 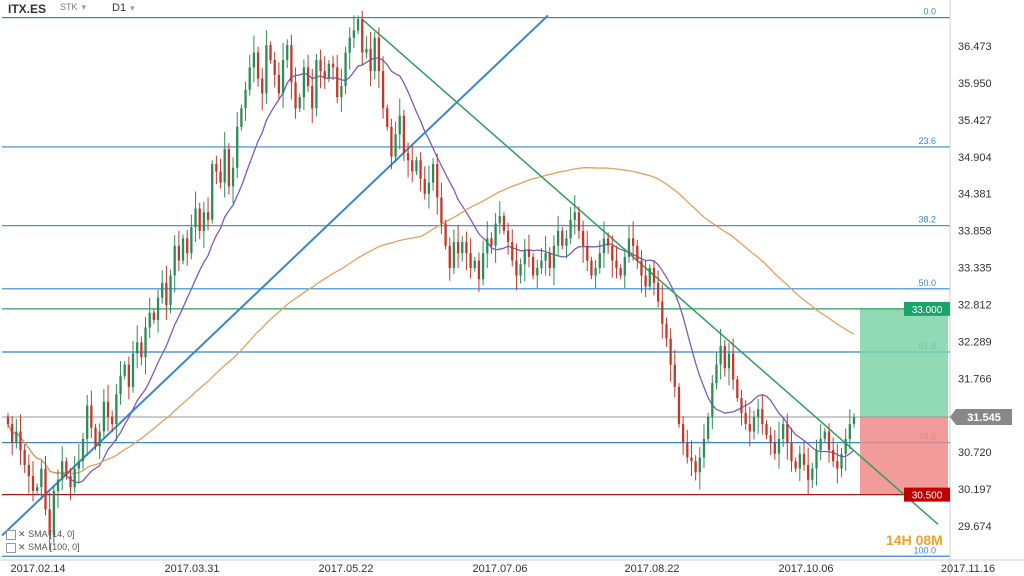 What do you see at coordinates (975, 453) in the screenshot?
I see `y-tick-label: 30.720` at bounding box center [975, 453].